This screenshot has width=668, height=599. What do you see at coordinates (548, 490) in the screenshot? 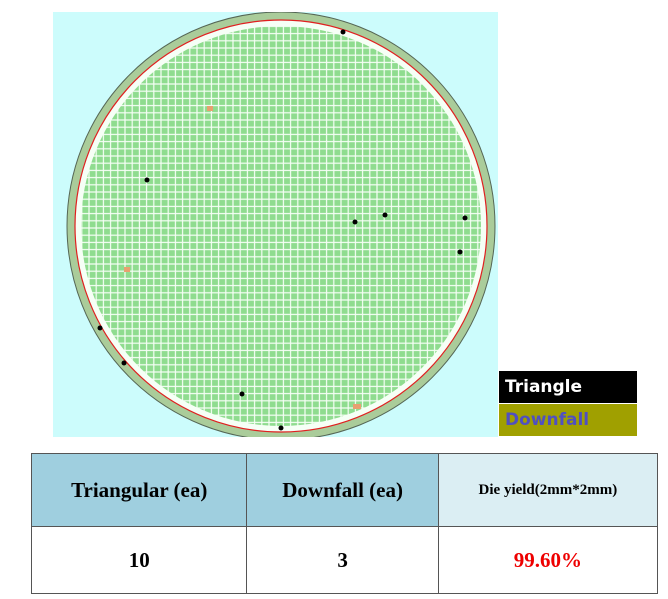
I see `header-cell: Die yield(2mm*2mm)` at bounding box center [548, 490].